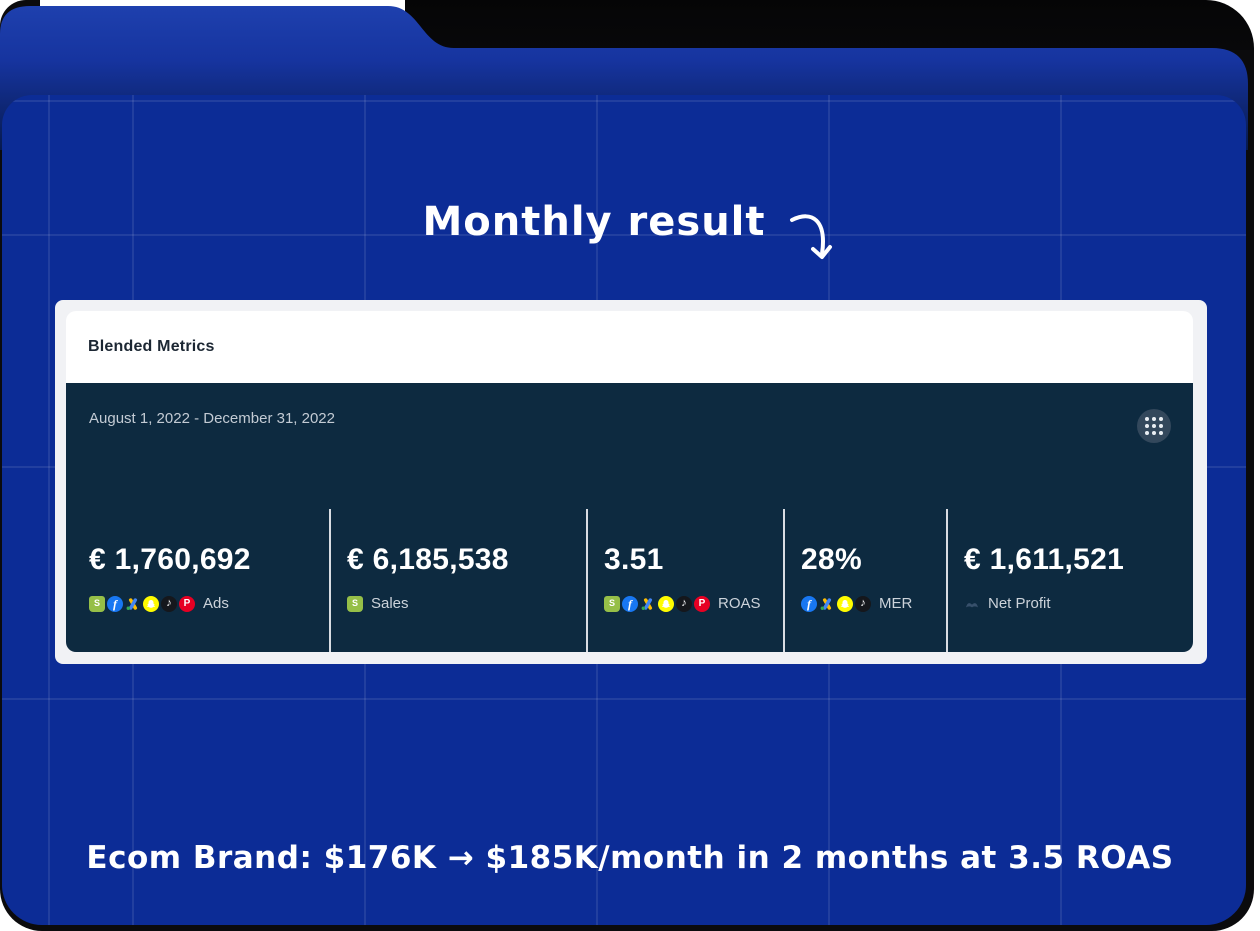 This screenshot has width=1260, height=931. Describe the element at coordinates (629, 347) in the screenshot. I see `card-header: Blended Metrics` at that location.